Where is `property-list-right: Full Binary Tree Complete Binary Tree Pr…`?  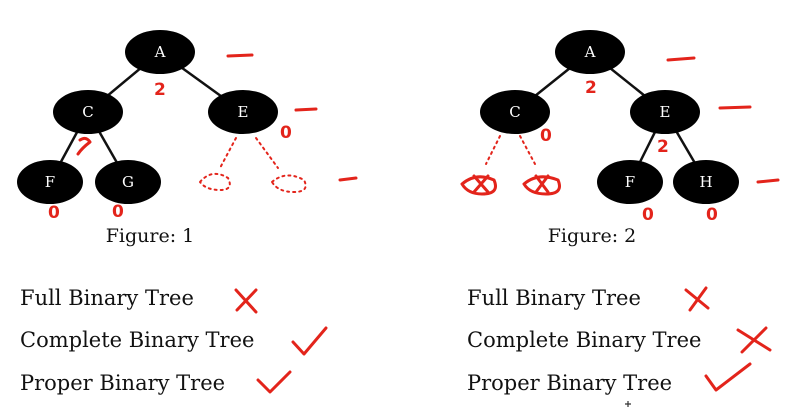
property-list-right: Full Binary Tree Complete Binary Tree Pr… is located at coordinates (619, 340).